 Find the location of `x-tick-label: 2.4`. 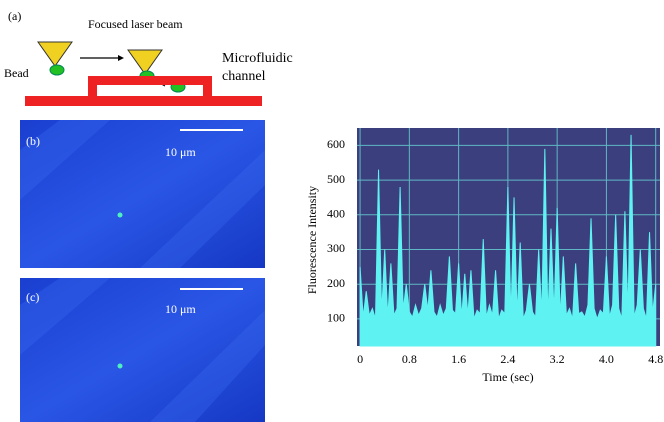

x-tick-label: 2.4 is located at coordinates (507, 359).